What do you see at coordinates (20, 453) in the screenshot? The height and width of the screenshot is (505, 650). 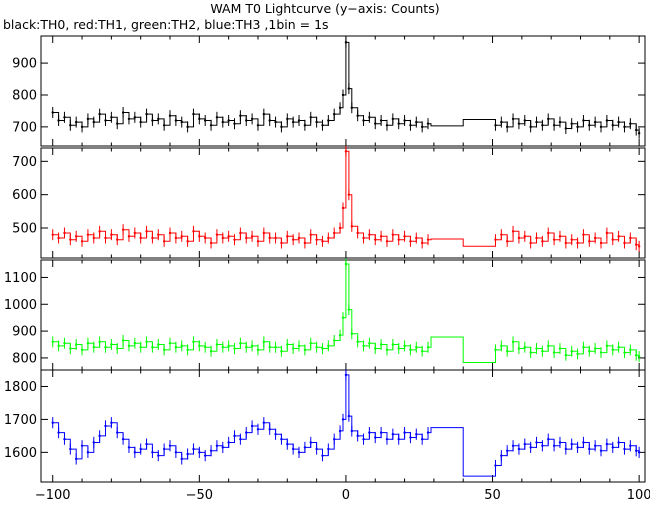 I see `y-tick-label: 1600` at bounding box center [20, 453].